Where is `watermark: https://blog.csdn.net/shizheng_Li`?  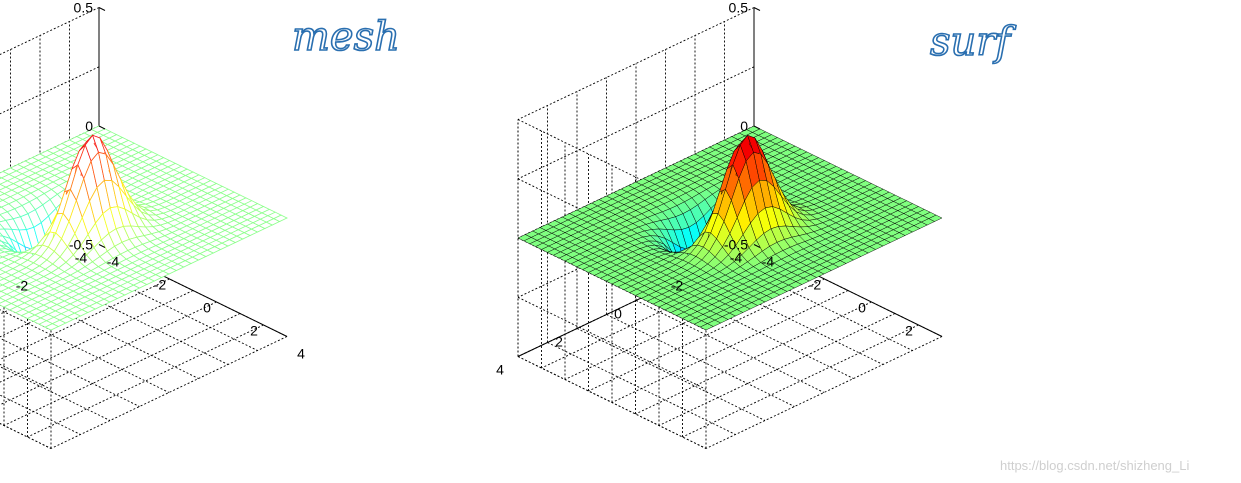
watermark: https://blog.csdn.net/shizheng_Li is located at coordinates (1094, 465).